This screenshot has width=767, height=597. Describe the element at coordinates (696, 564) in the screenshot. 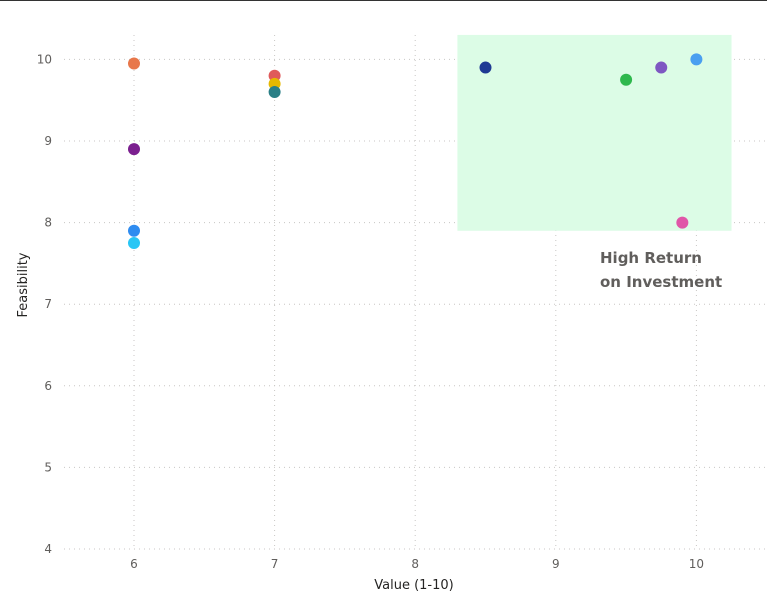

I see `x-tick-label: 10` at that location.